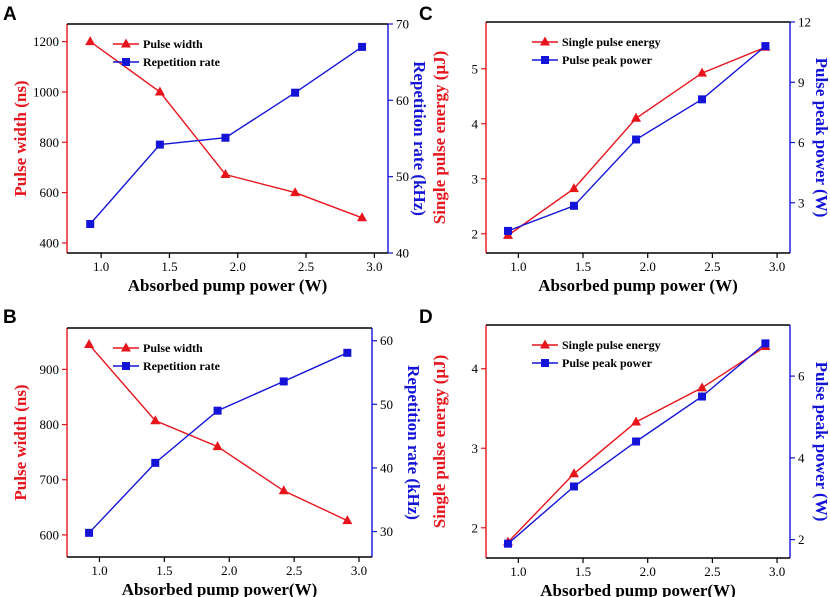 The height and width of the screenshot is (597, 830). What do you see at coordinates (426, 14) in the screenshot?
I see `panel-label-c: C` at bounding box center [426, 14].